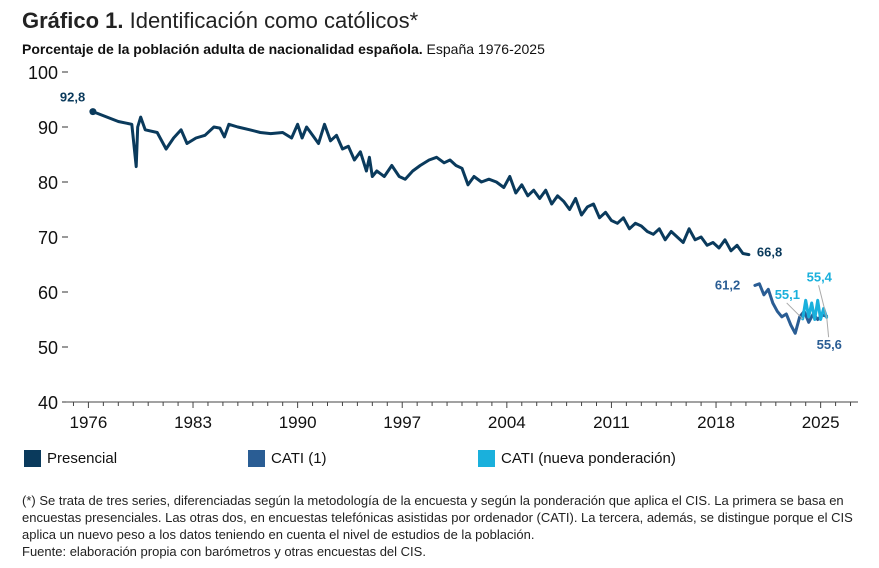  What do you see at coordinates (193, 422) in the screenshot?
I see `x-tick-label-1983: 1983` at bounding box center [193, 422].